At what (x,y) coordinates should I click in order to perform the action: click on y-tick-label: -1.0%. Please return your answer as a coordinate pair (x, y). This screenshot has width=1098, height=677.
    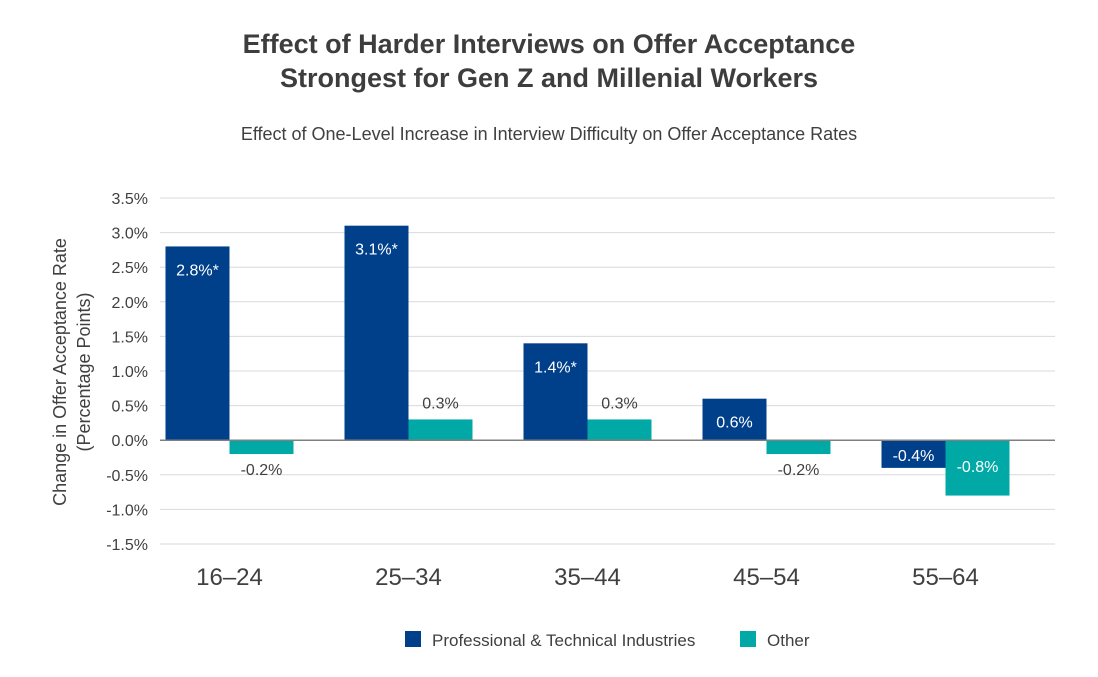
    Looking at the image, I should click on (127, 510).